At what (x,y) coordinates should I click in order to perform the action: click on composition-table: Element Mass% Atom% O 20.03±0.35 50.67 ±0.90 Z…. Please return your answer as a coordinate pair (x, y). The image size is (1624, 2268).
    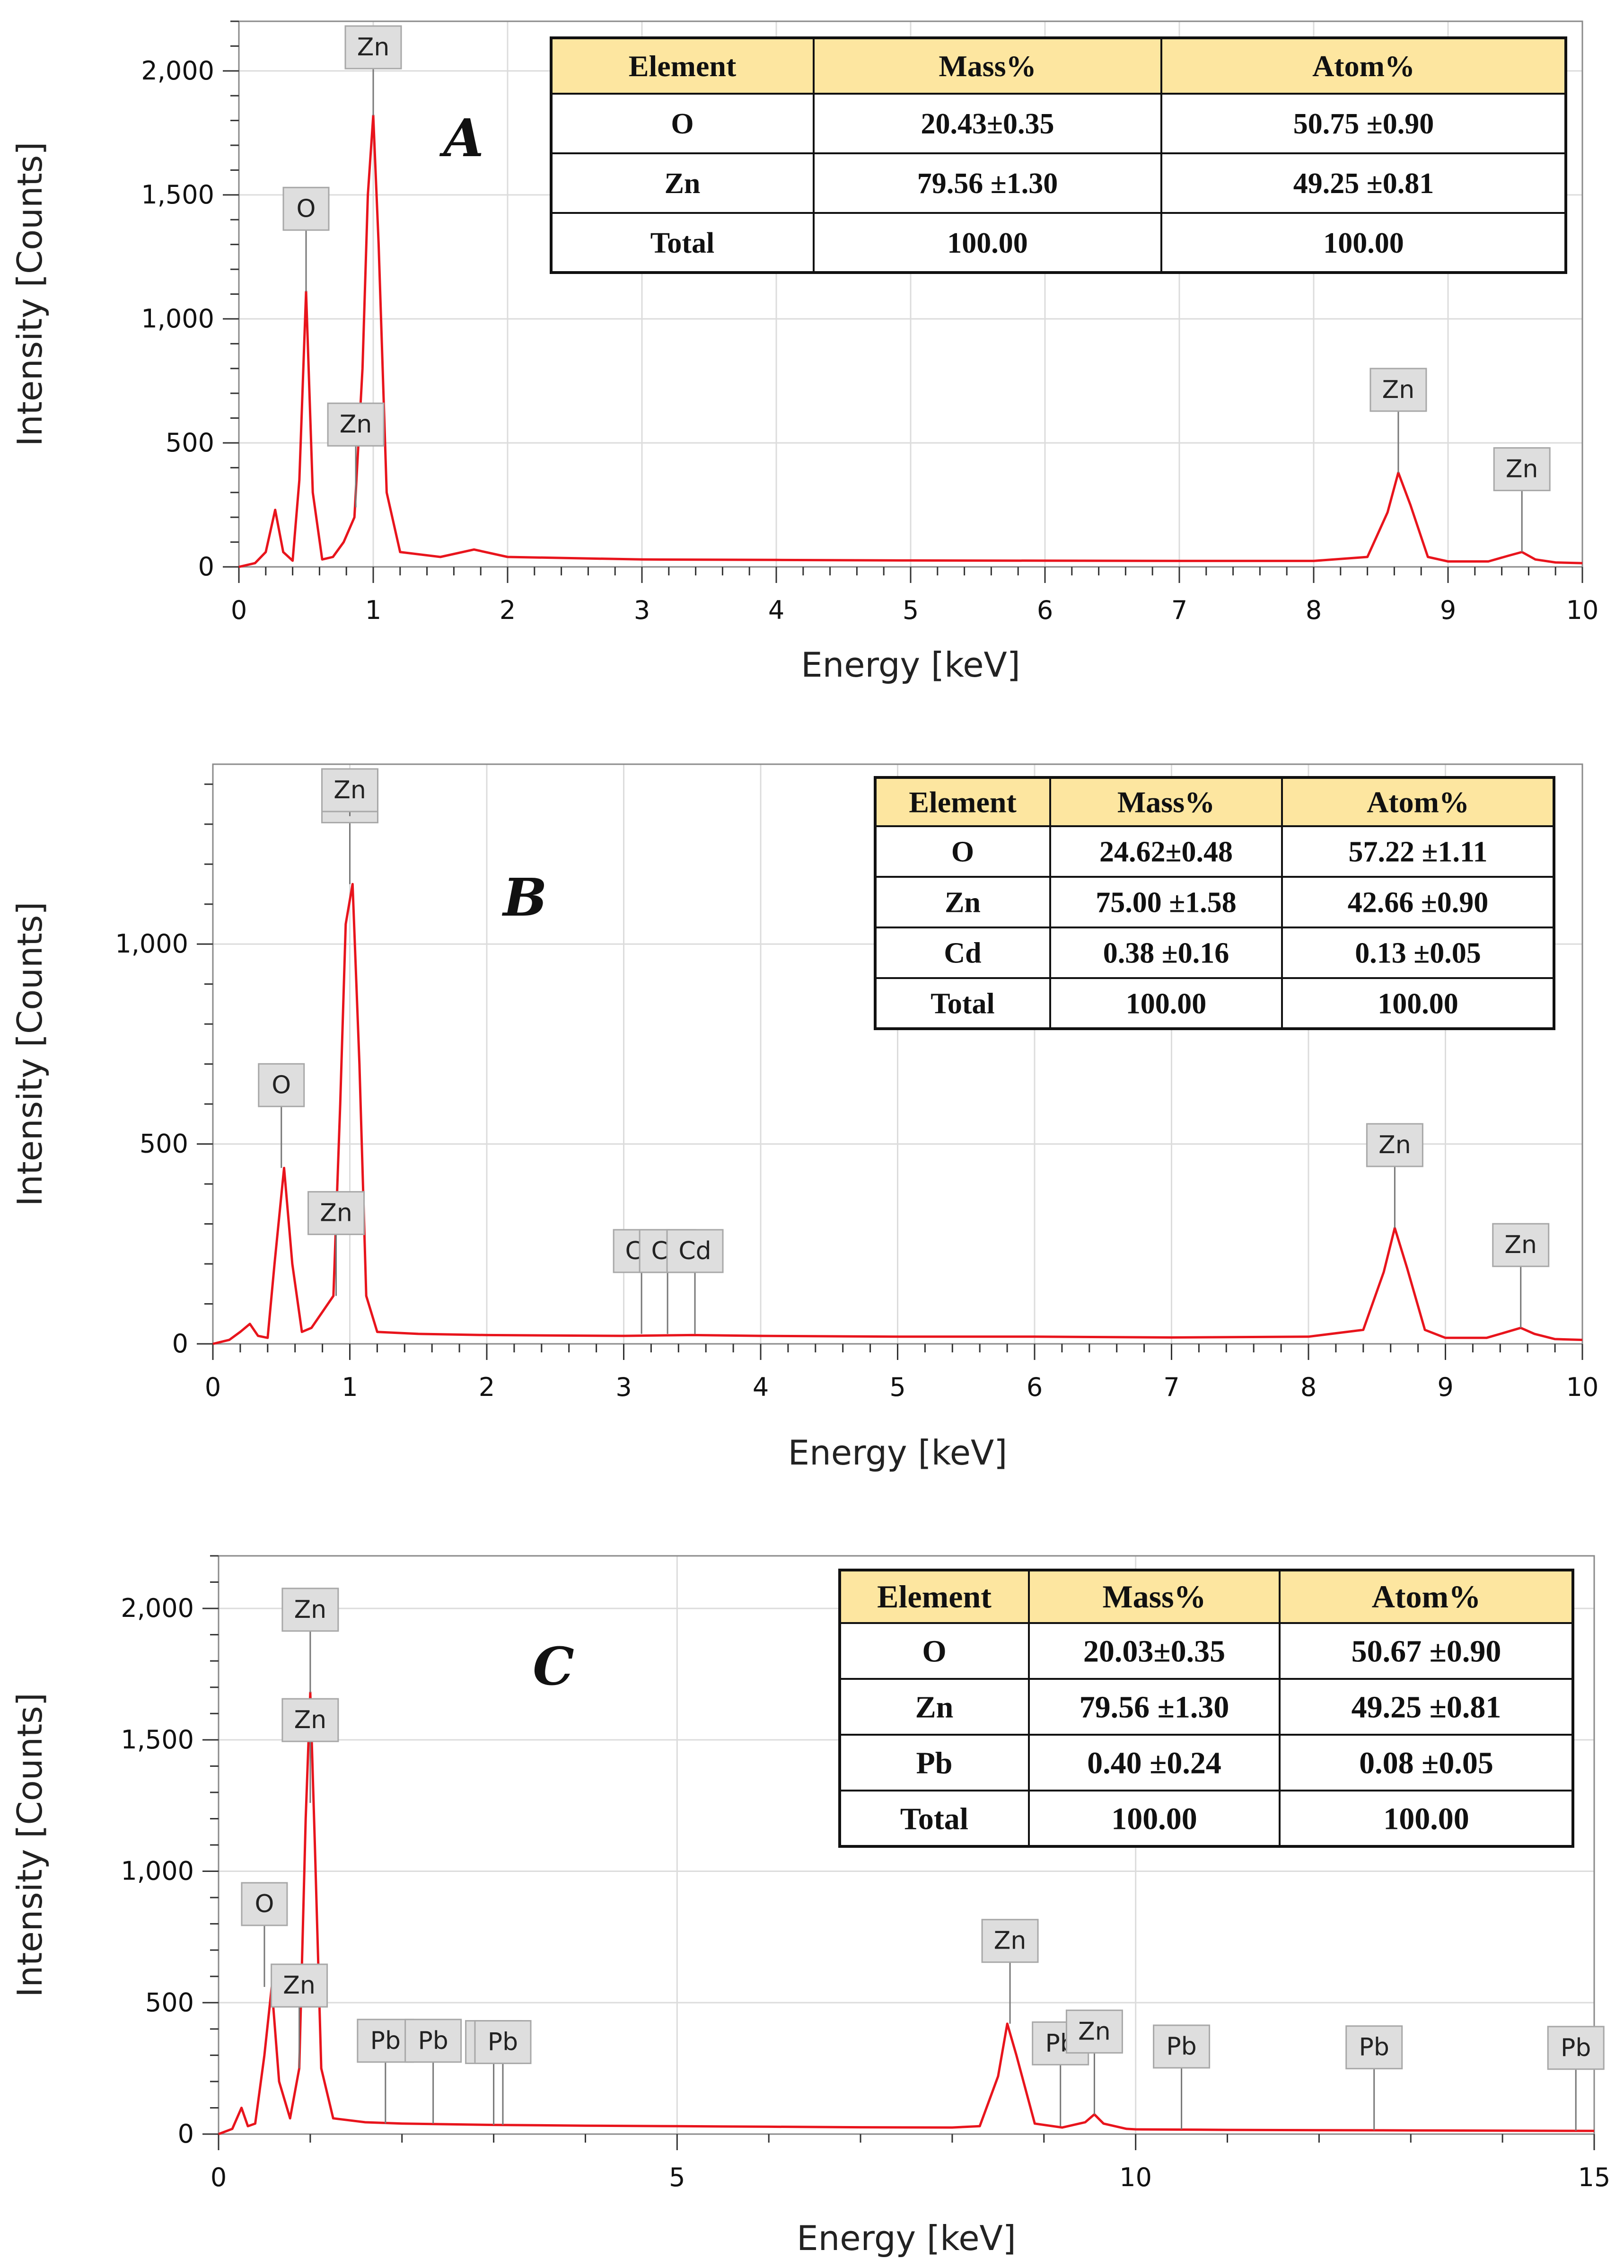
    Looking at the image, I should click on (1206, 1708).